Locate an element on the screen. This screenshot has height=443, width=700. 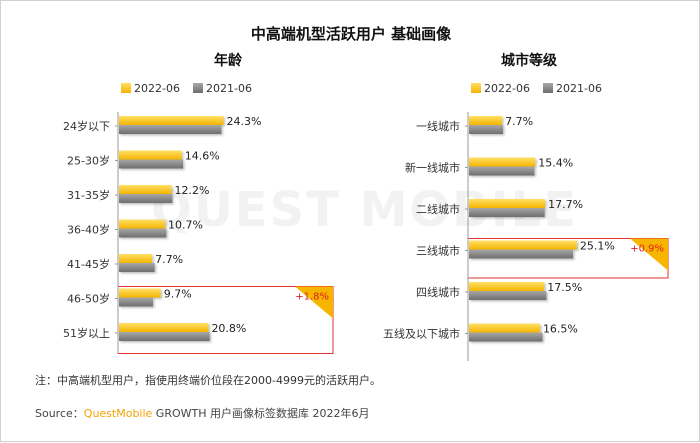
value-label: 24.3% is located at coordinates (243, 121).